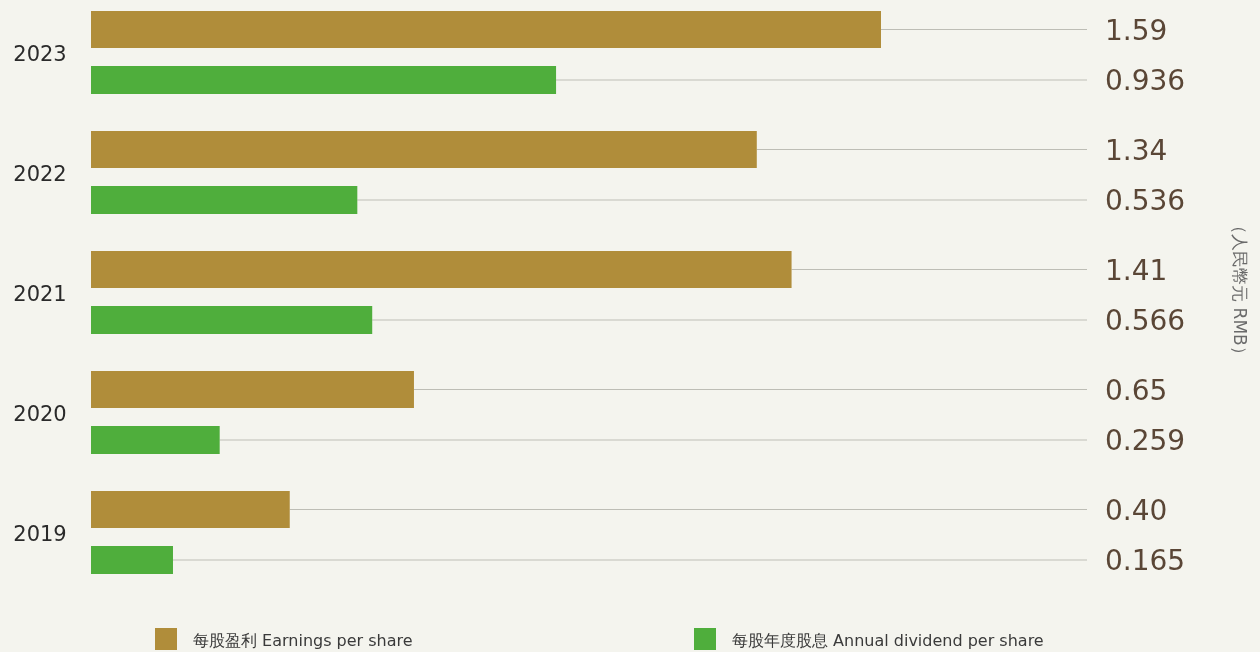  Describe the element at coordinates (1136, 510) in the screenshot. I see `data-label: 0.40` at that location.